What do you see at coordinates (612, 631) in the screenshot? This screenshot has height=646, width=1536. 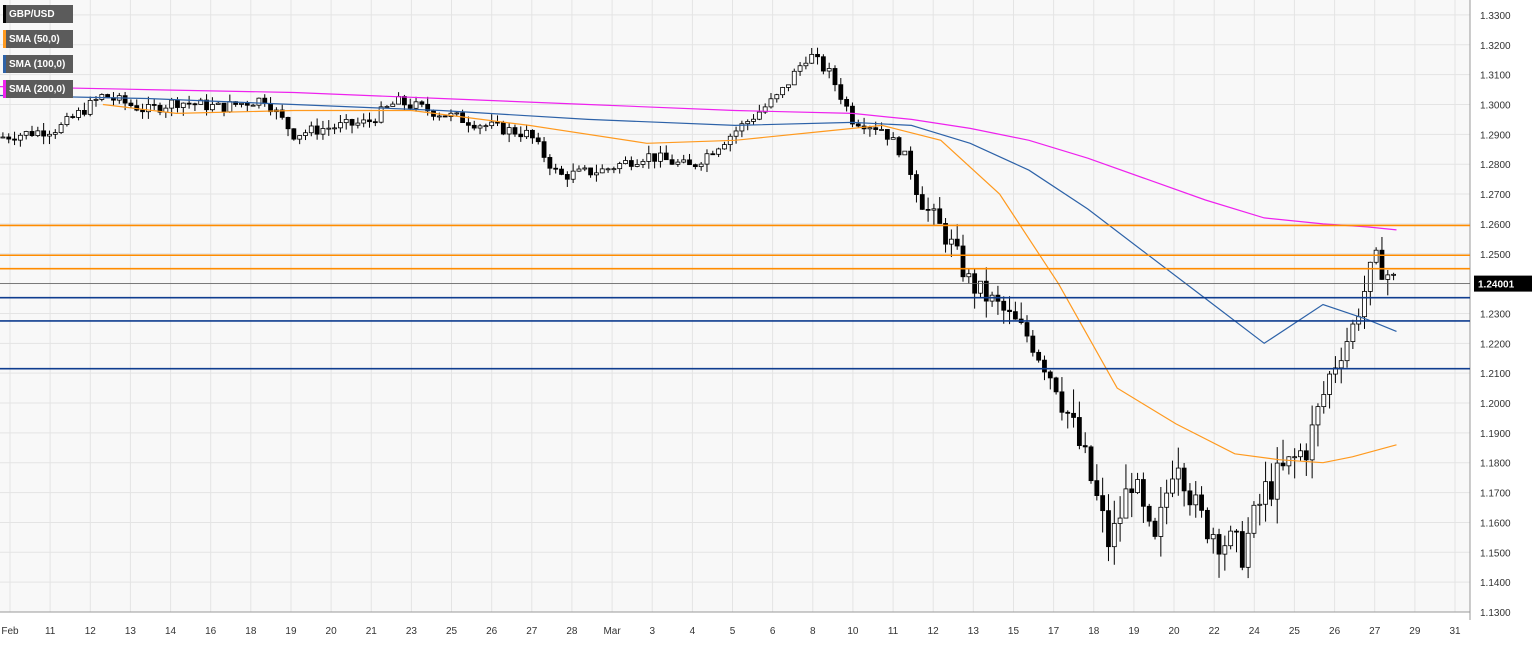 I see `x-tick-label: Mar` at bounding box center [612, 631].